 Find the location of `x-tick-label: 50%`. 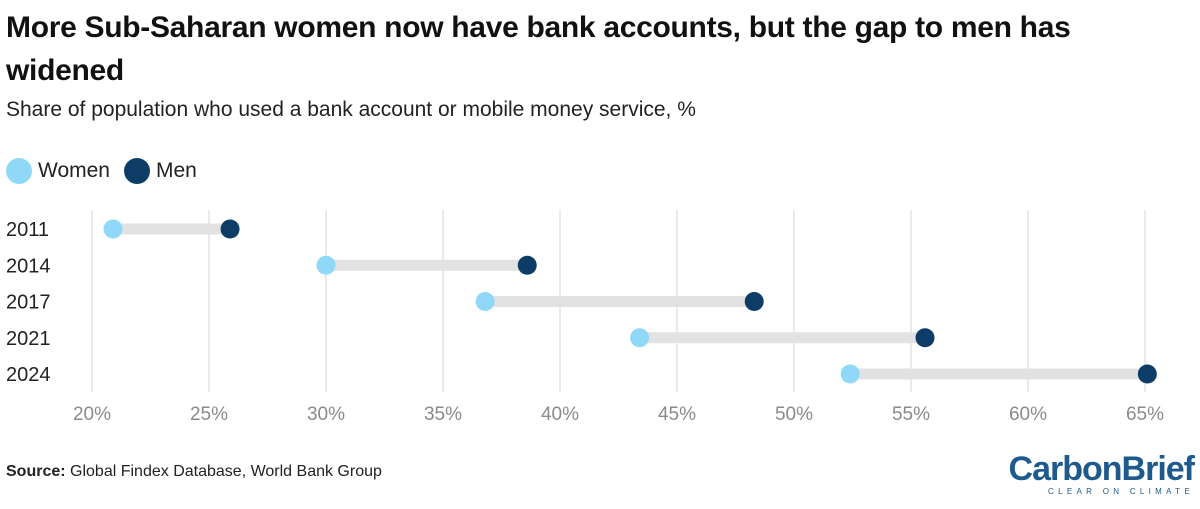

x-tick-label: 50% is located at coordinates (794, 414).